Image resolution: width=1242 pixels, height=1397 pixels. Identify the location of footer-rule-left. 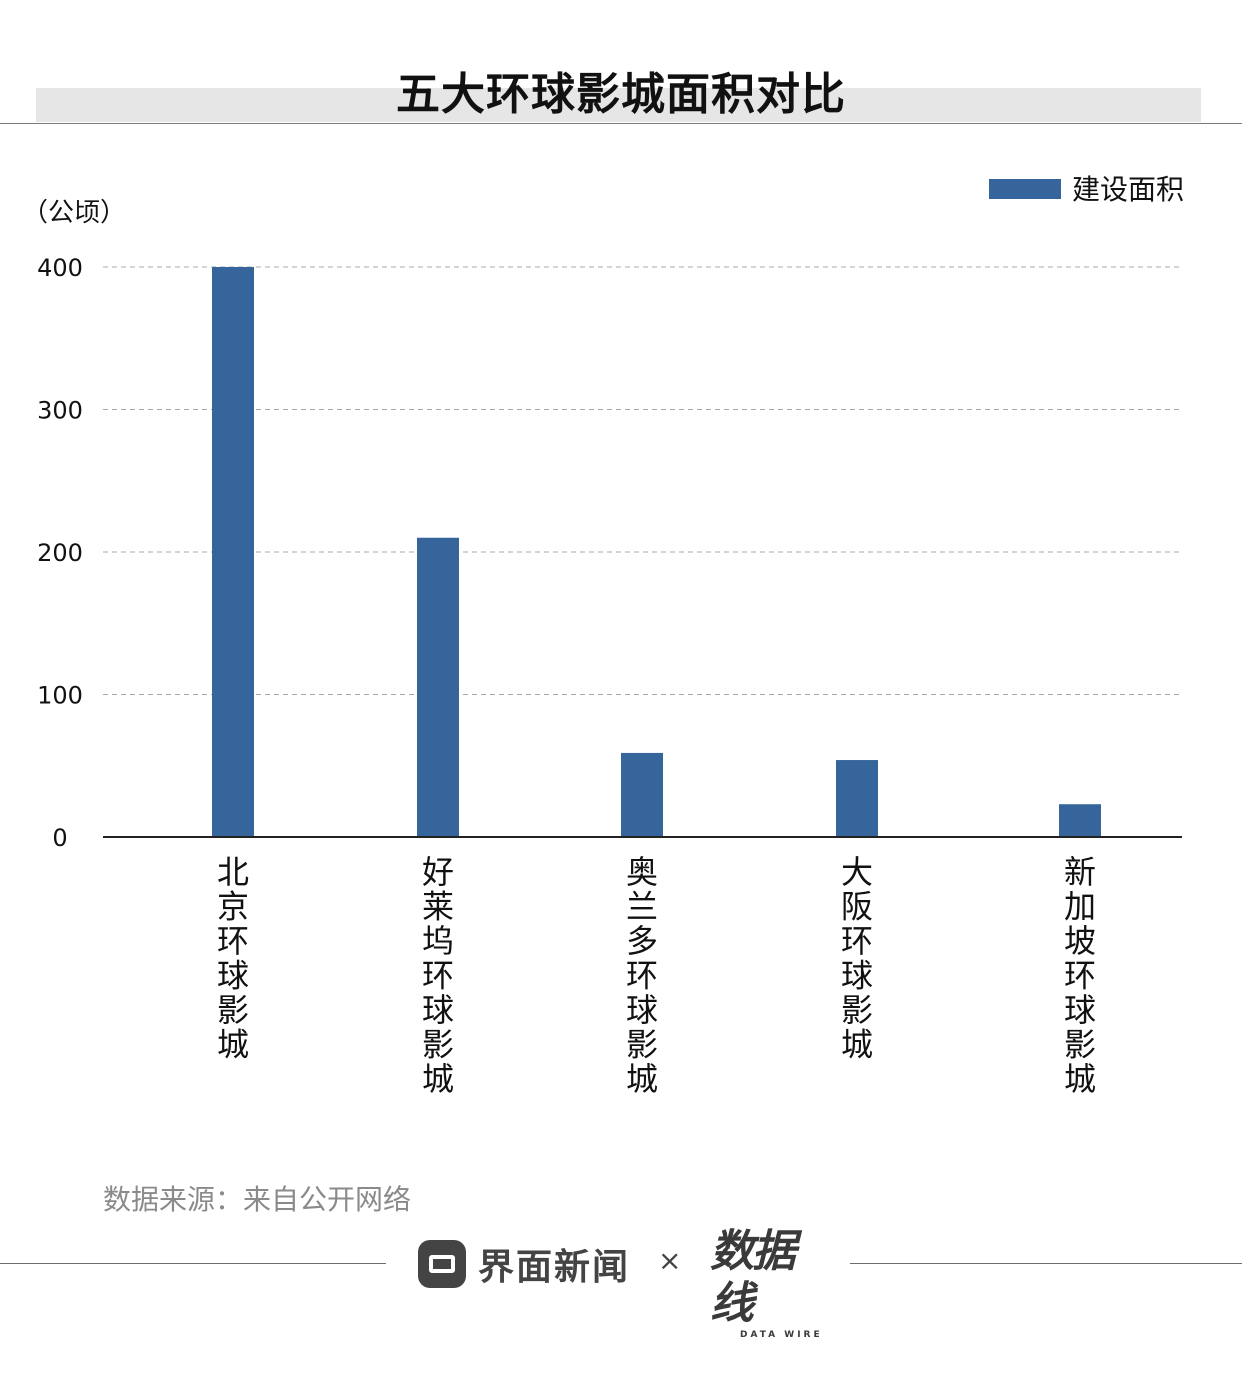
(193, 1263).